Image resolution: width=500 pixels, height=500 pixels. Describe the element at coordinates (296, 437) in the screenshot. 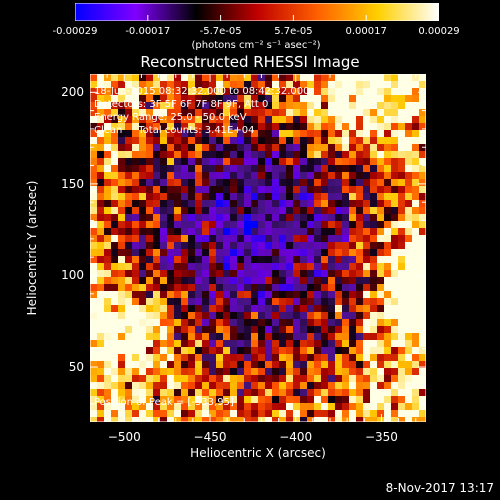

I see `x-tick-label: −400` at that location.